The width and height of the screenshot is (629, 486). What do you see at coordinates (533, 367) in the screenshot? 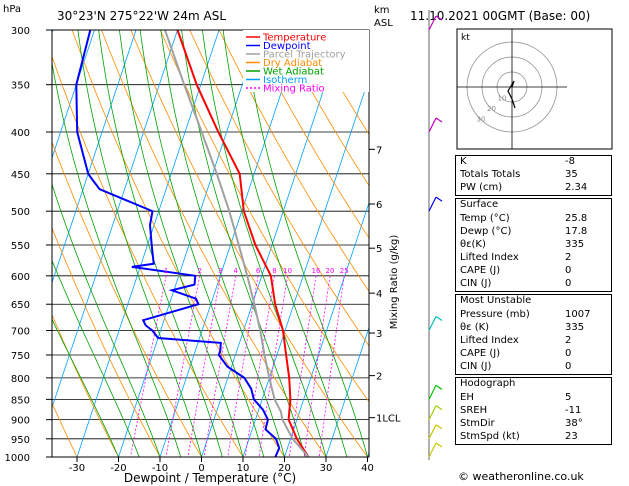
I see `index-row: CIN (J) 0` at bounding box center [533, 367].